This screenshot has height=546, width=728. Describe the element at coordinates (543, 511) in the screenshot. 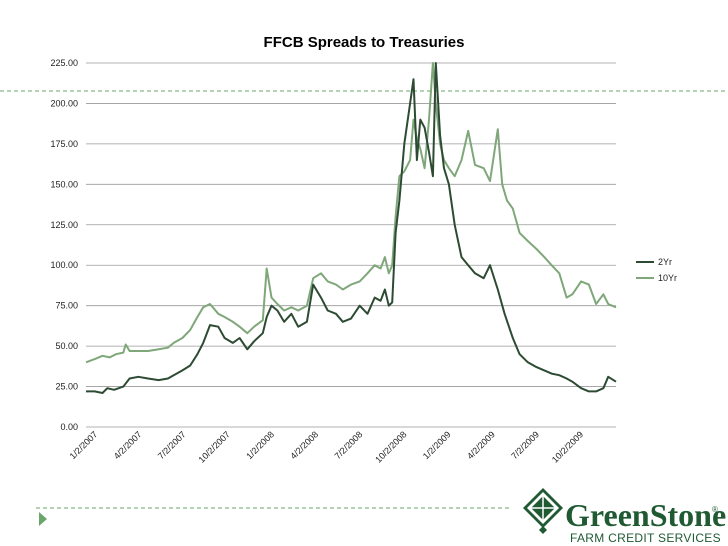

I see `greenstone-diamond-icon` at that location.